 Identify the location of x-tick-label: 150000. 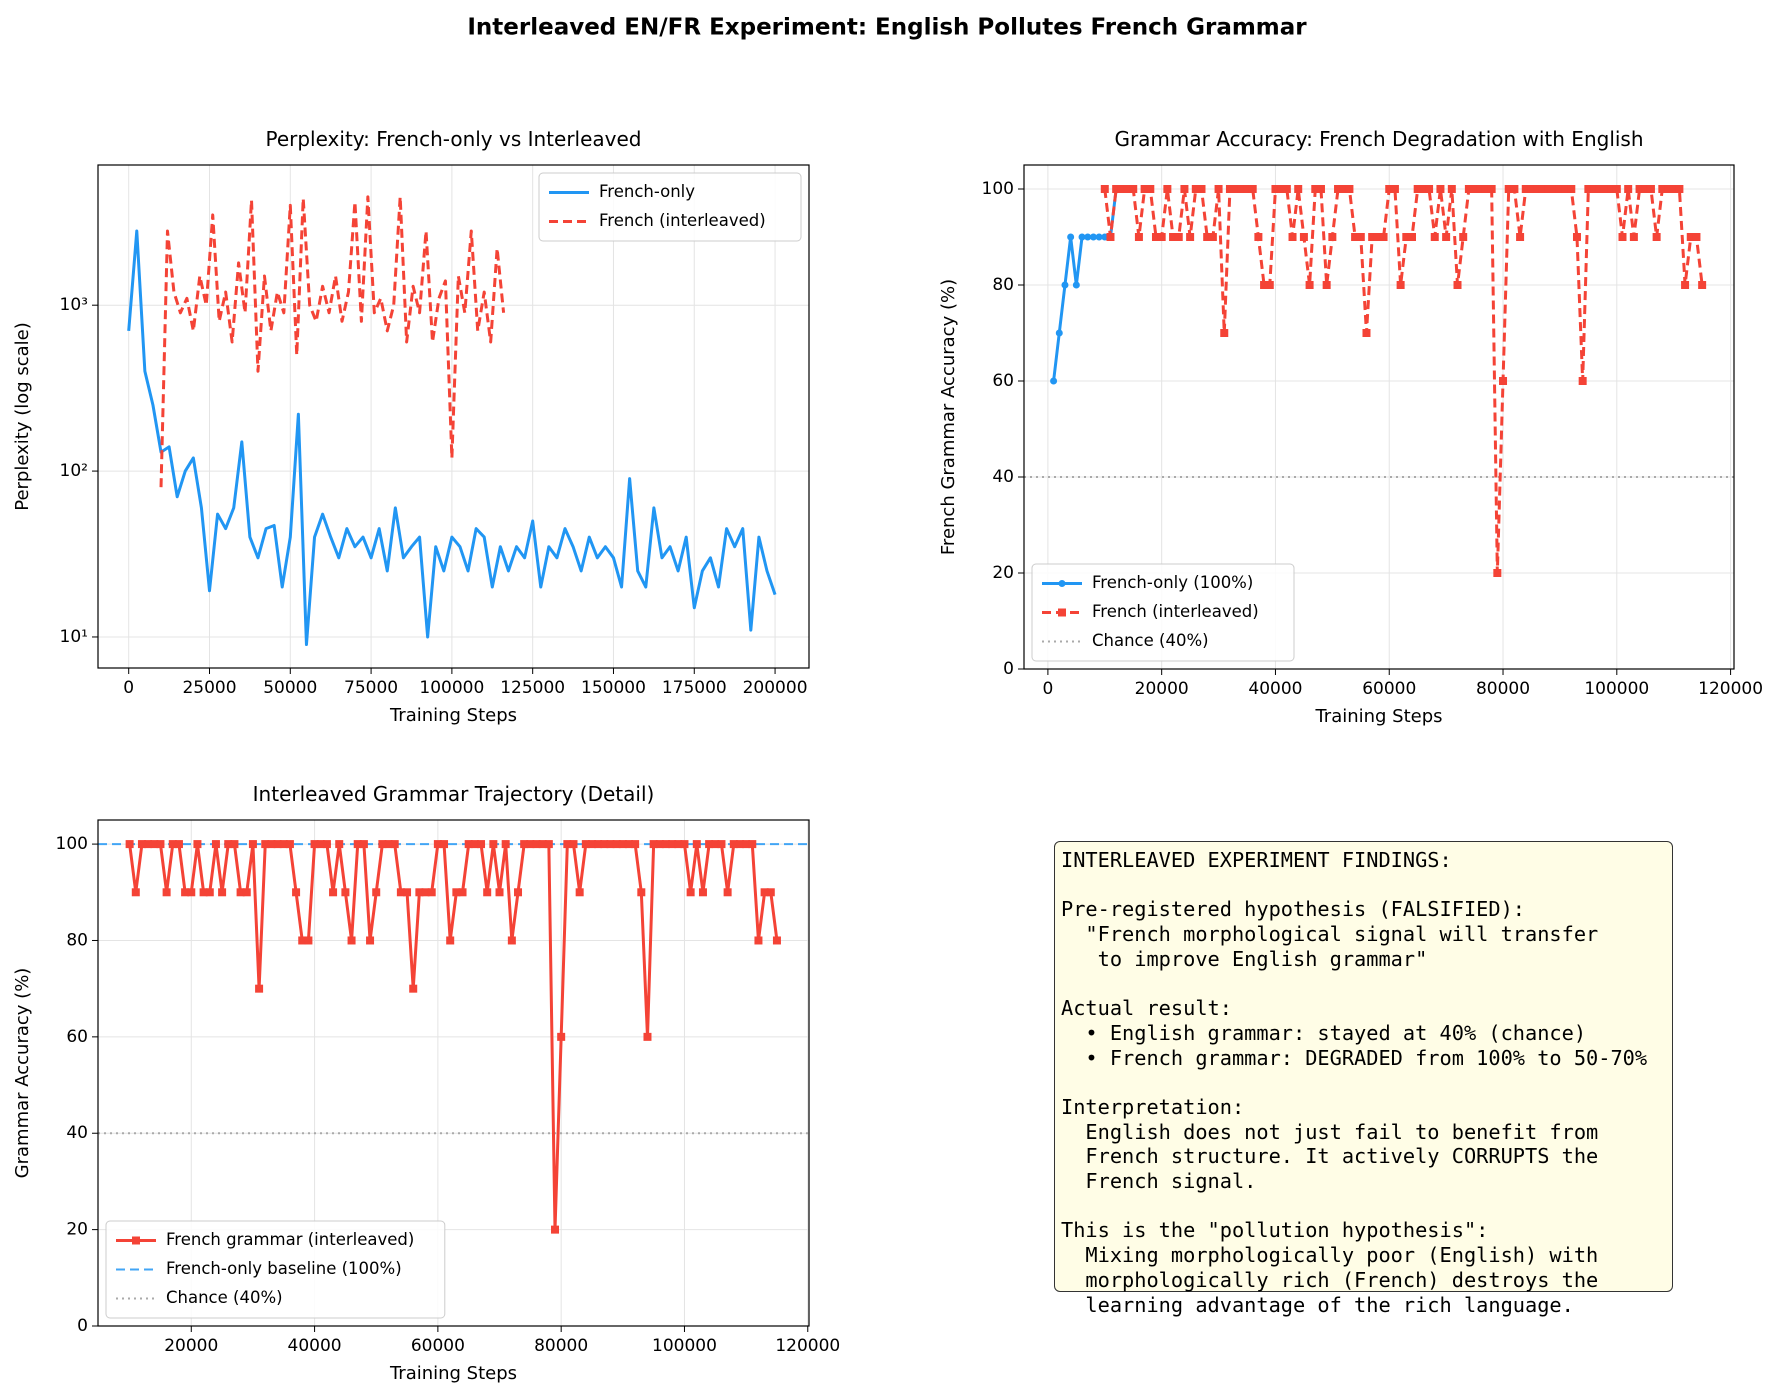
(613, 688).